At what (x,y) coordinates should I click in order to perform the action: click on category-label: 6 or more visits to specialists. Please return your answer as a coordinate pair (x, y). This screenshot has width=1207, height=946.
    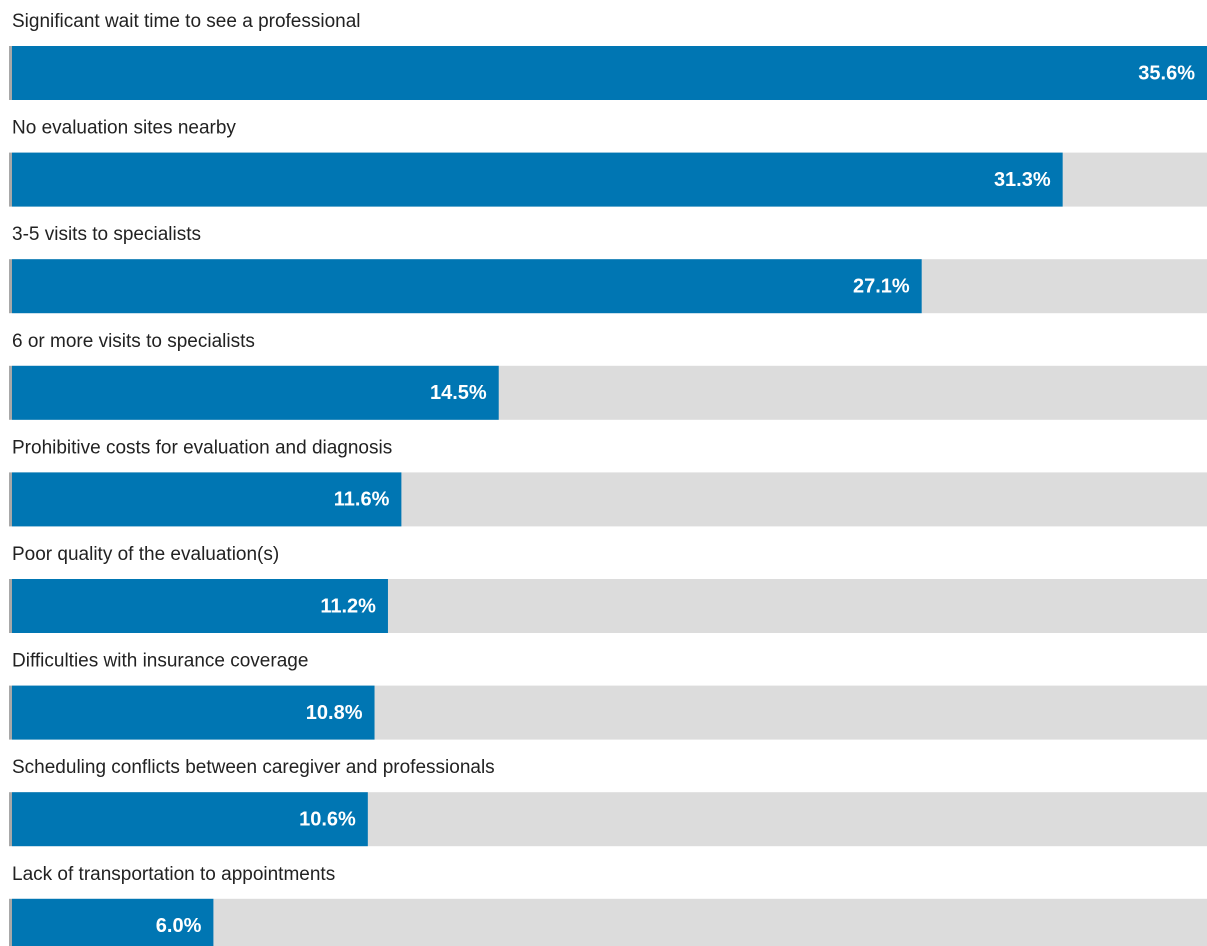
    Looking at the image, I should click on (133, 341).